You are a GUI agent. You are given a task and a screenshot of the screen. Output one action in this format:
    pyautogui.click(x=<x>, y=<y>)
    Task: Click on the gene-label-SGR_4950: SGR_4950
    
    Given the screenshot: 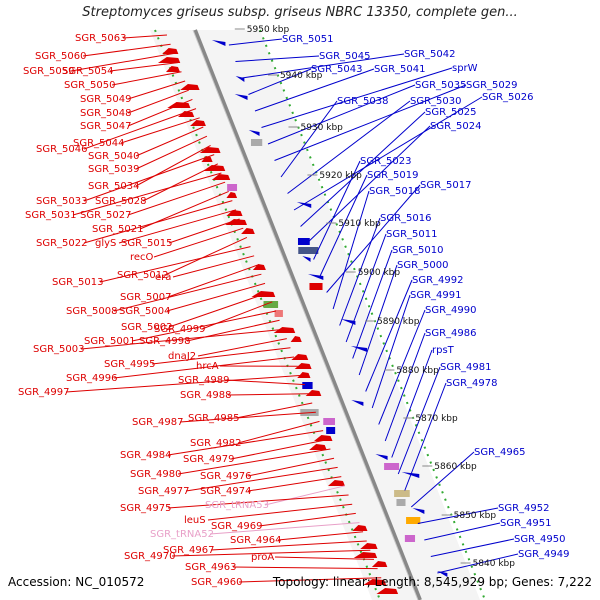 What is the action you would take?
    pyautogui.click(x=540, y=539)
    